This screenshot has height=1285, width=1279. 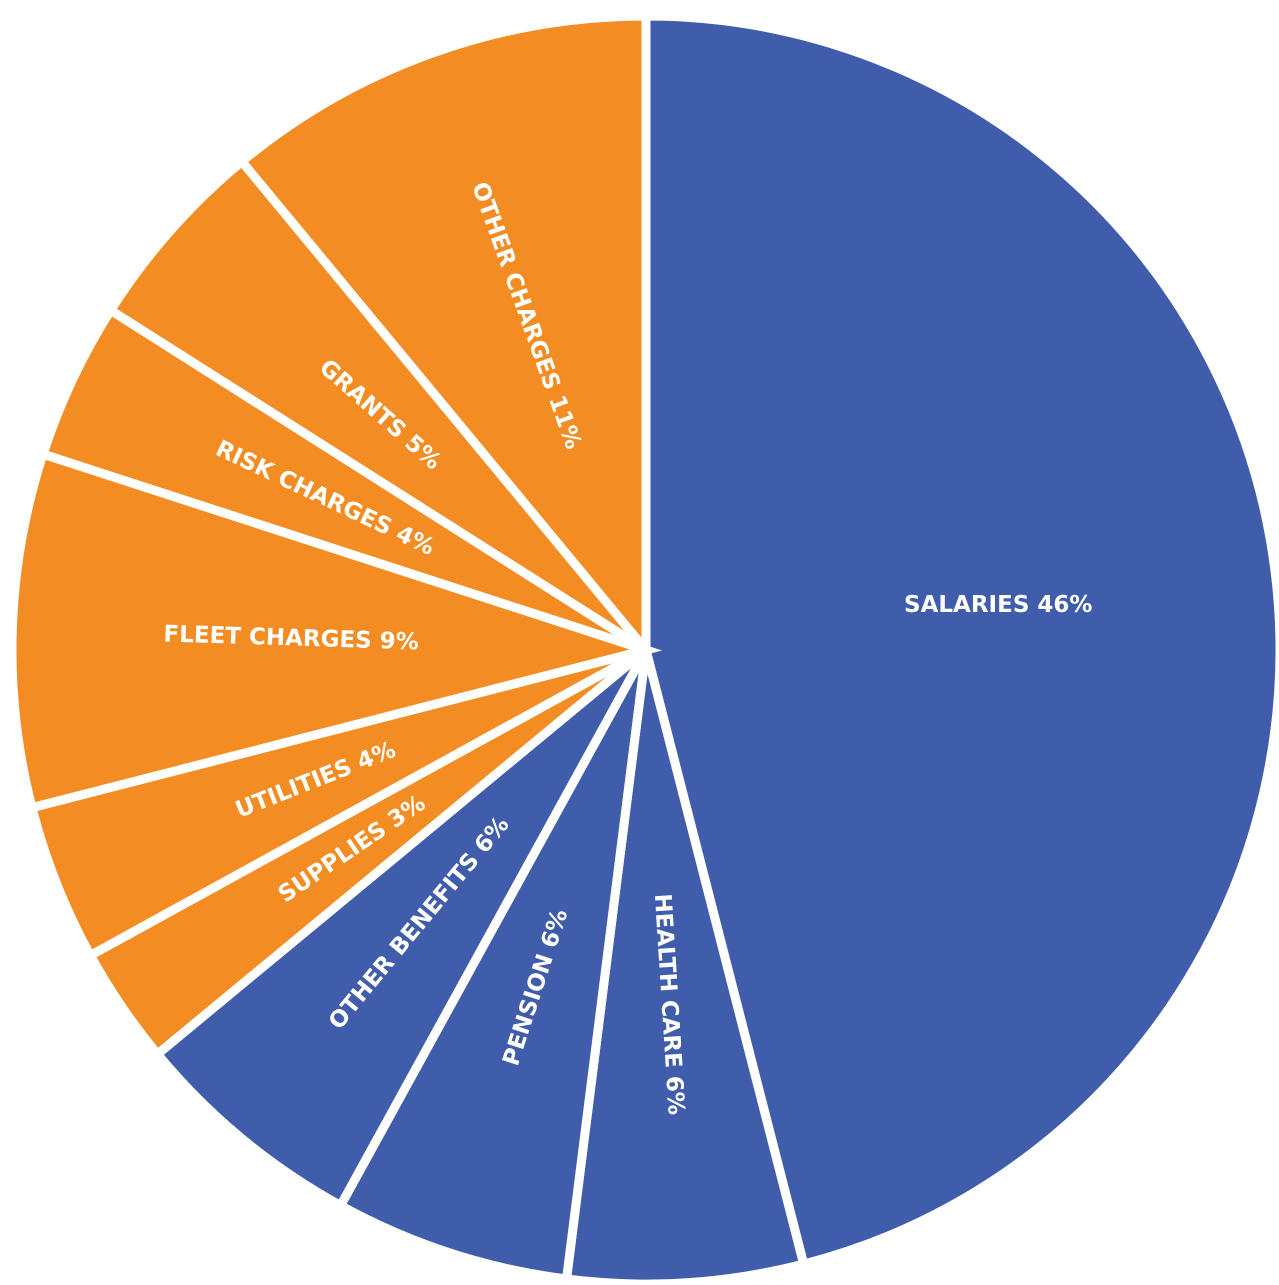 What do you see at coordinates (492, 966) in the screenshot?
I see `slice-pension` at bounding box center [492, 966].